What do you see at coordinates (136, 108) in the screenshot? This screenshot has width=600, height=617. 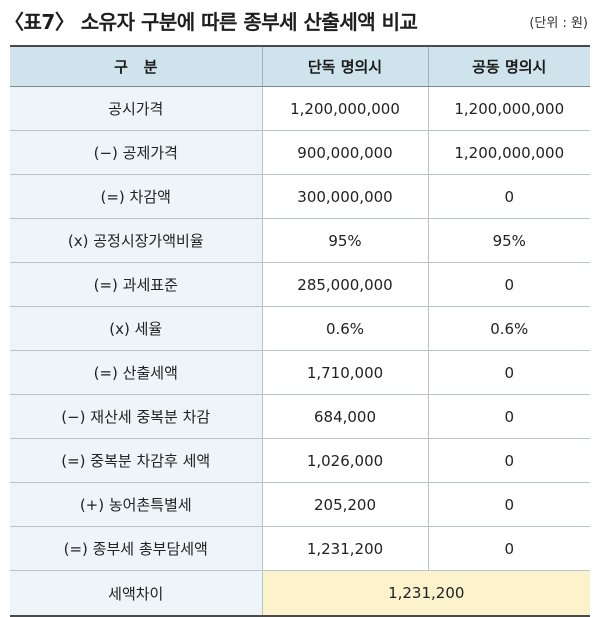 I see `row-label: 공시가격` at bounding box center [136, 108].